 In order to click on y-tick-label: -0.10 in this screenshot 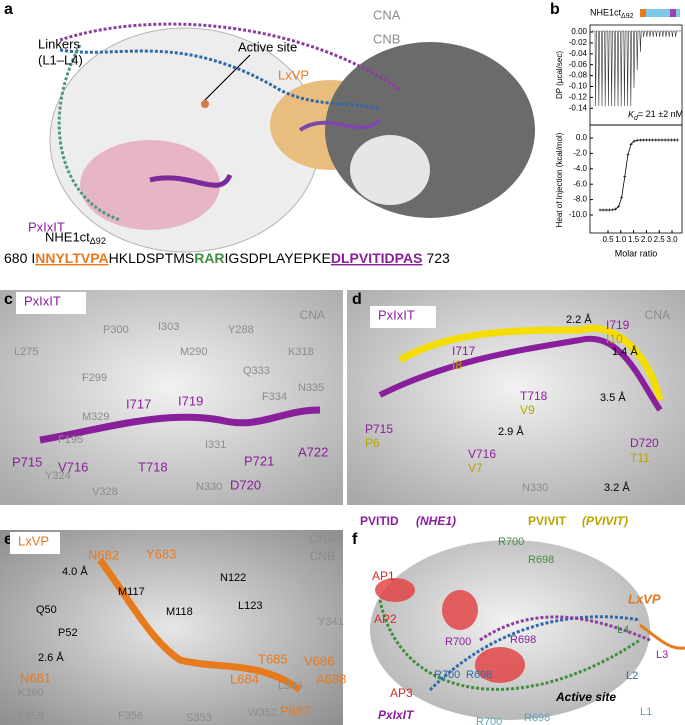, I will do `click(578, 86)`.